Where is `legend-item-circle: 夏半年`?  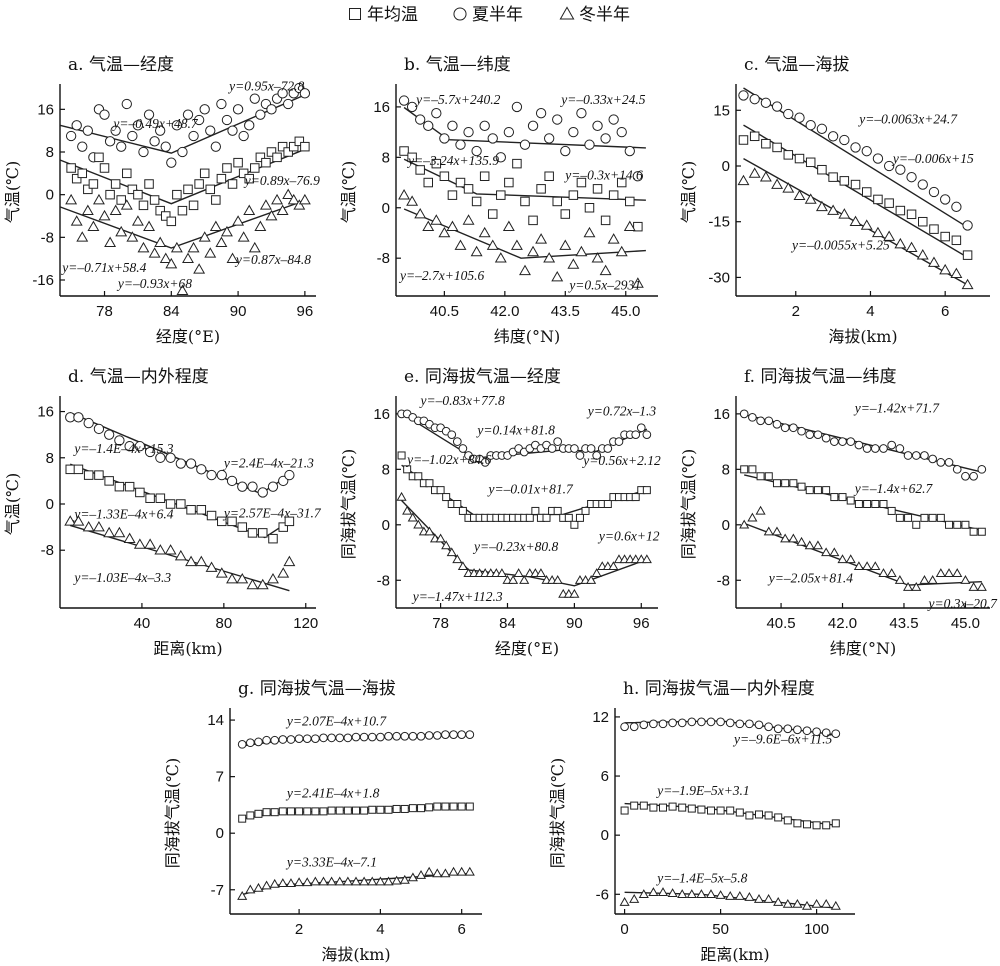
legend-item-circle: 夏半年 is located at coordinates (488, 15).